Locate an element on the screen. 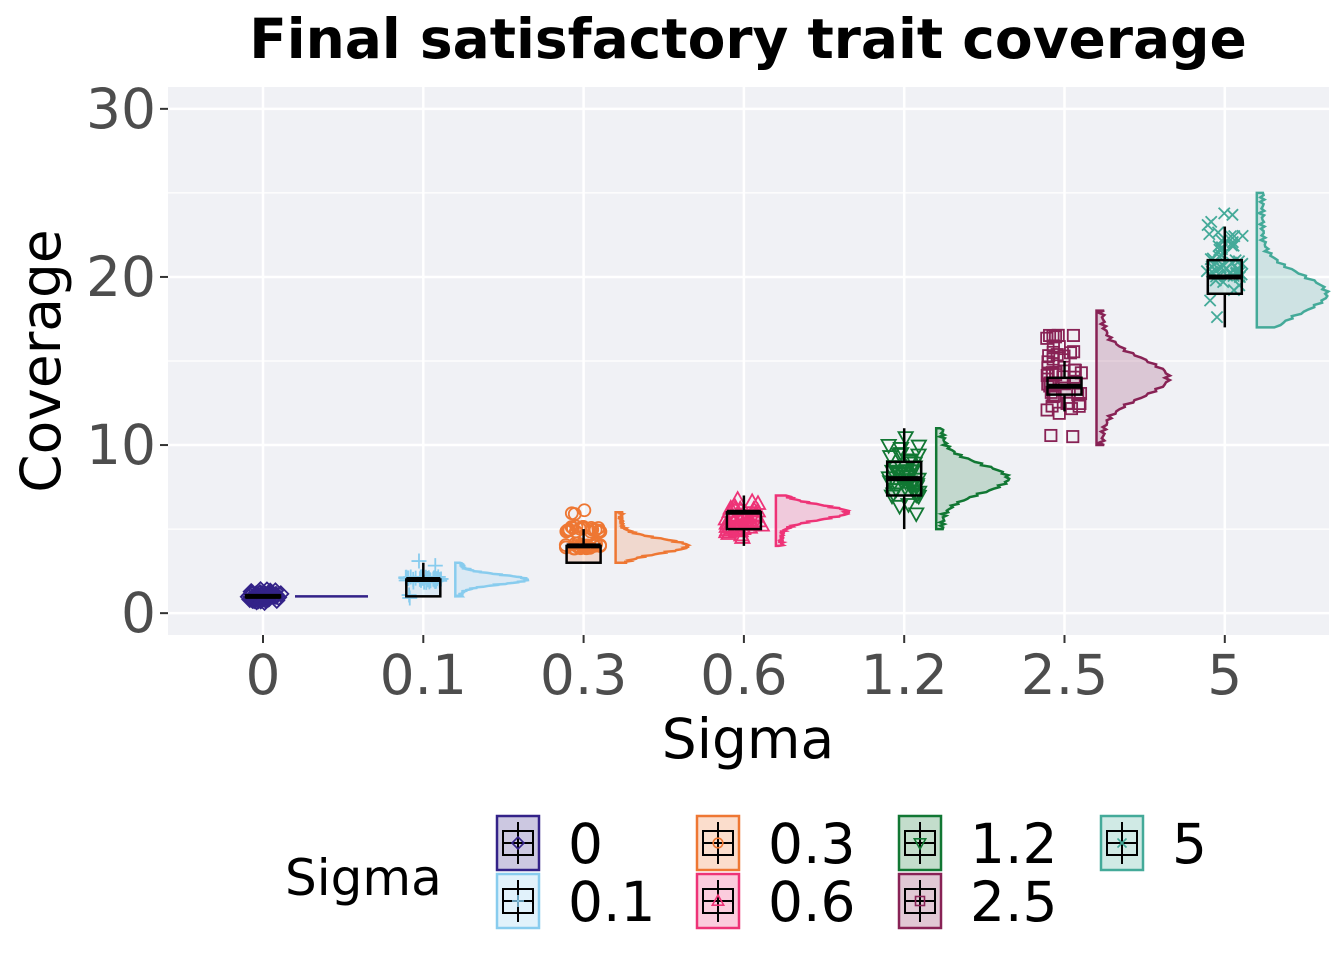  x-tick-label: 2.5 is located at coordinates (1064, 675).